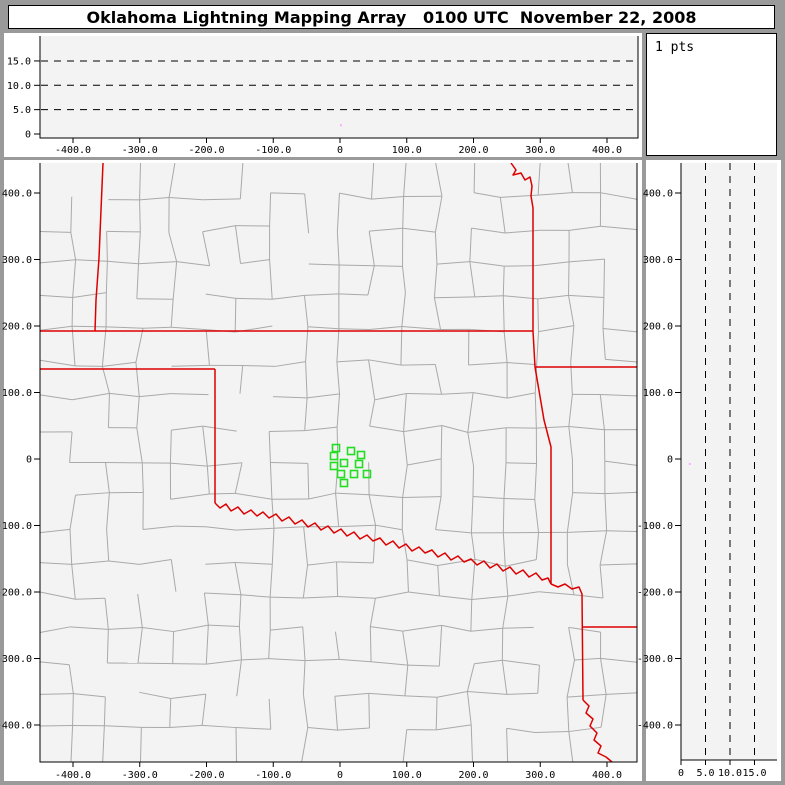 The image size is (785, 785). What do you see at coordinates (543, 475) in the screenshot?
I see `ok-ar-border` at bounding box center [543, 475].